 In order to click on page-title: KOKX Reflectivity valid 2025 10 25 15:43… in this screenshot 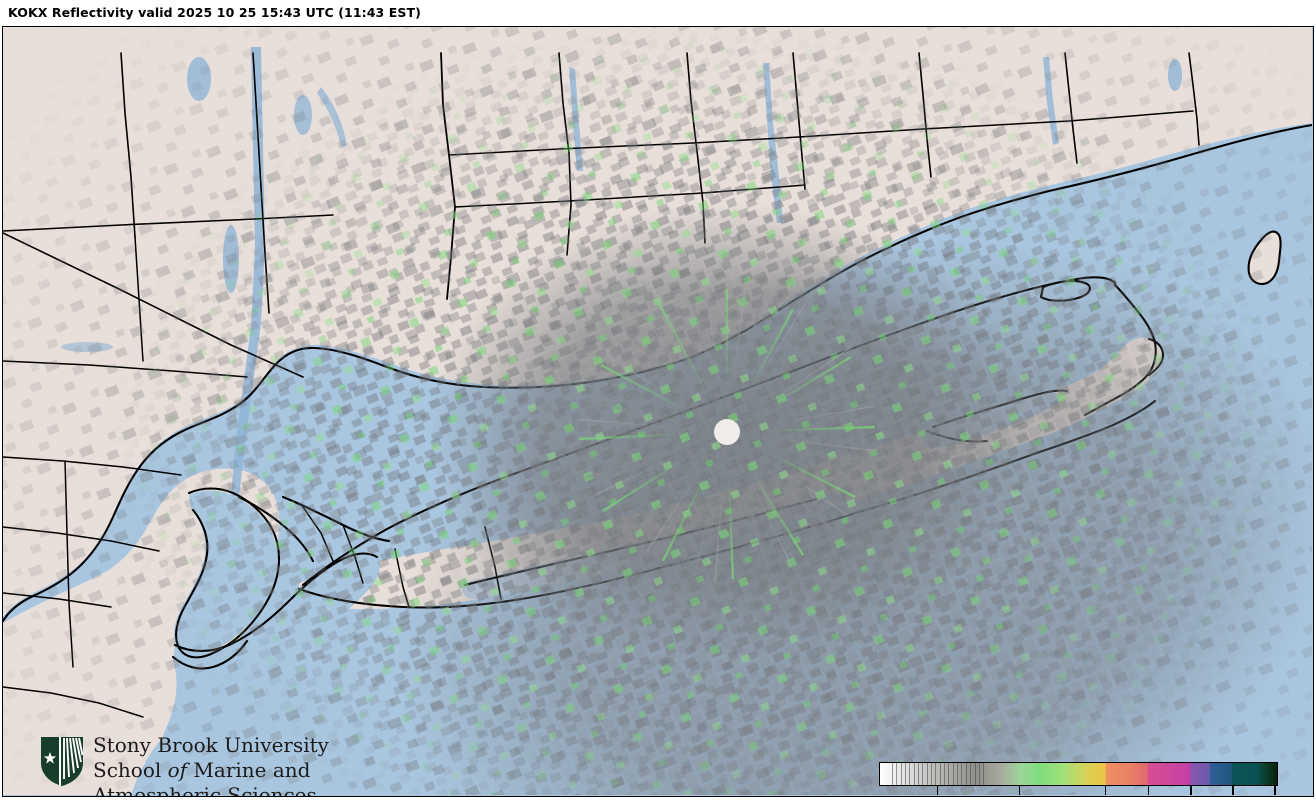, I will do `click(214, 12)`.